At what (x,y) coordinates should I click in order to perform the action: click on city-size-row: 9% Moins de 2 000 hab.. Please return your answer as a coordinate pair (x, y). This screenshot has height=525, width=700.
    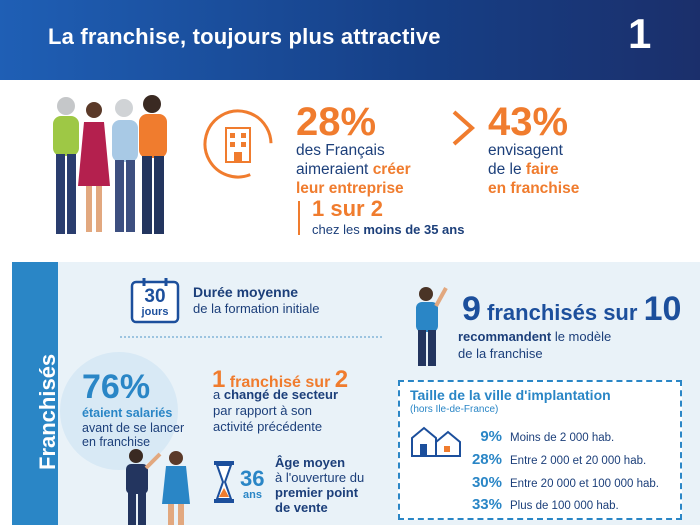
    Looking at the image, I should click on (547, 436).